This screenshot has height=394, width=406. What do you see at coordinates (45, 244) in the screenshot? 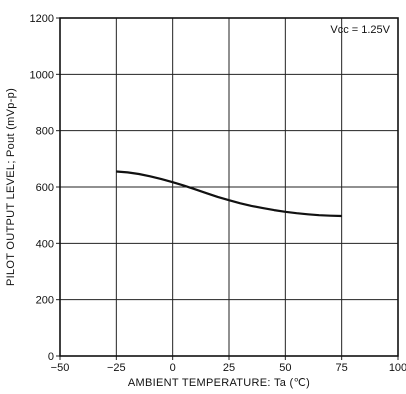
I see `y-tick-label: 400` at bounding box center [45, 244].